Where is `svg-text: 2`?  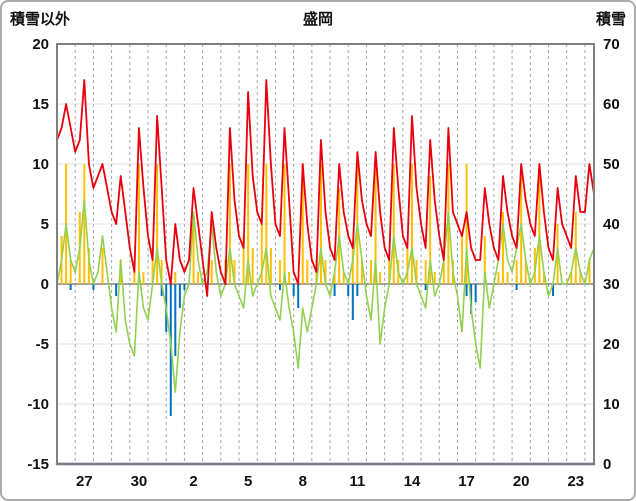 svg-text: 2 is located at coordinates (193, 481).